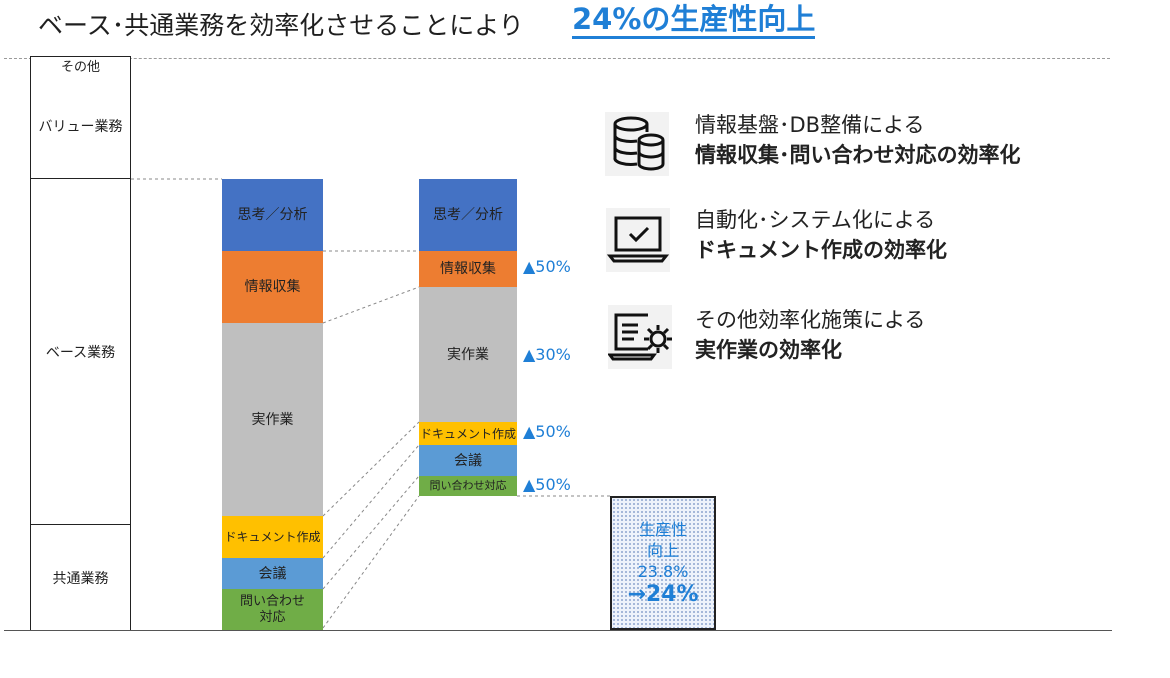 This screenshot has height=678, width=1170. I want to click on before-docs-segment: ドキュメント作成, so click(272, 537).